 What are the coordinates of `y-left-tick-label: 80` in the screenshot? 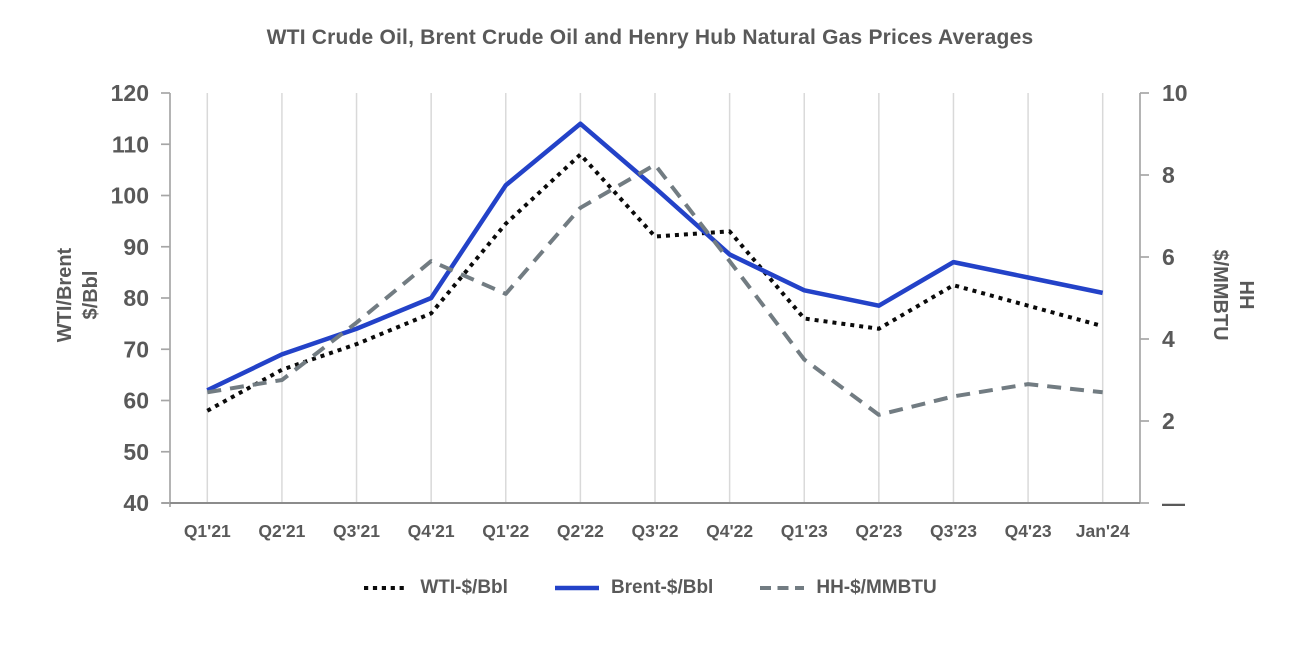 It's located at (136, 298).